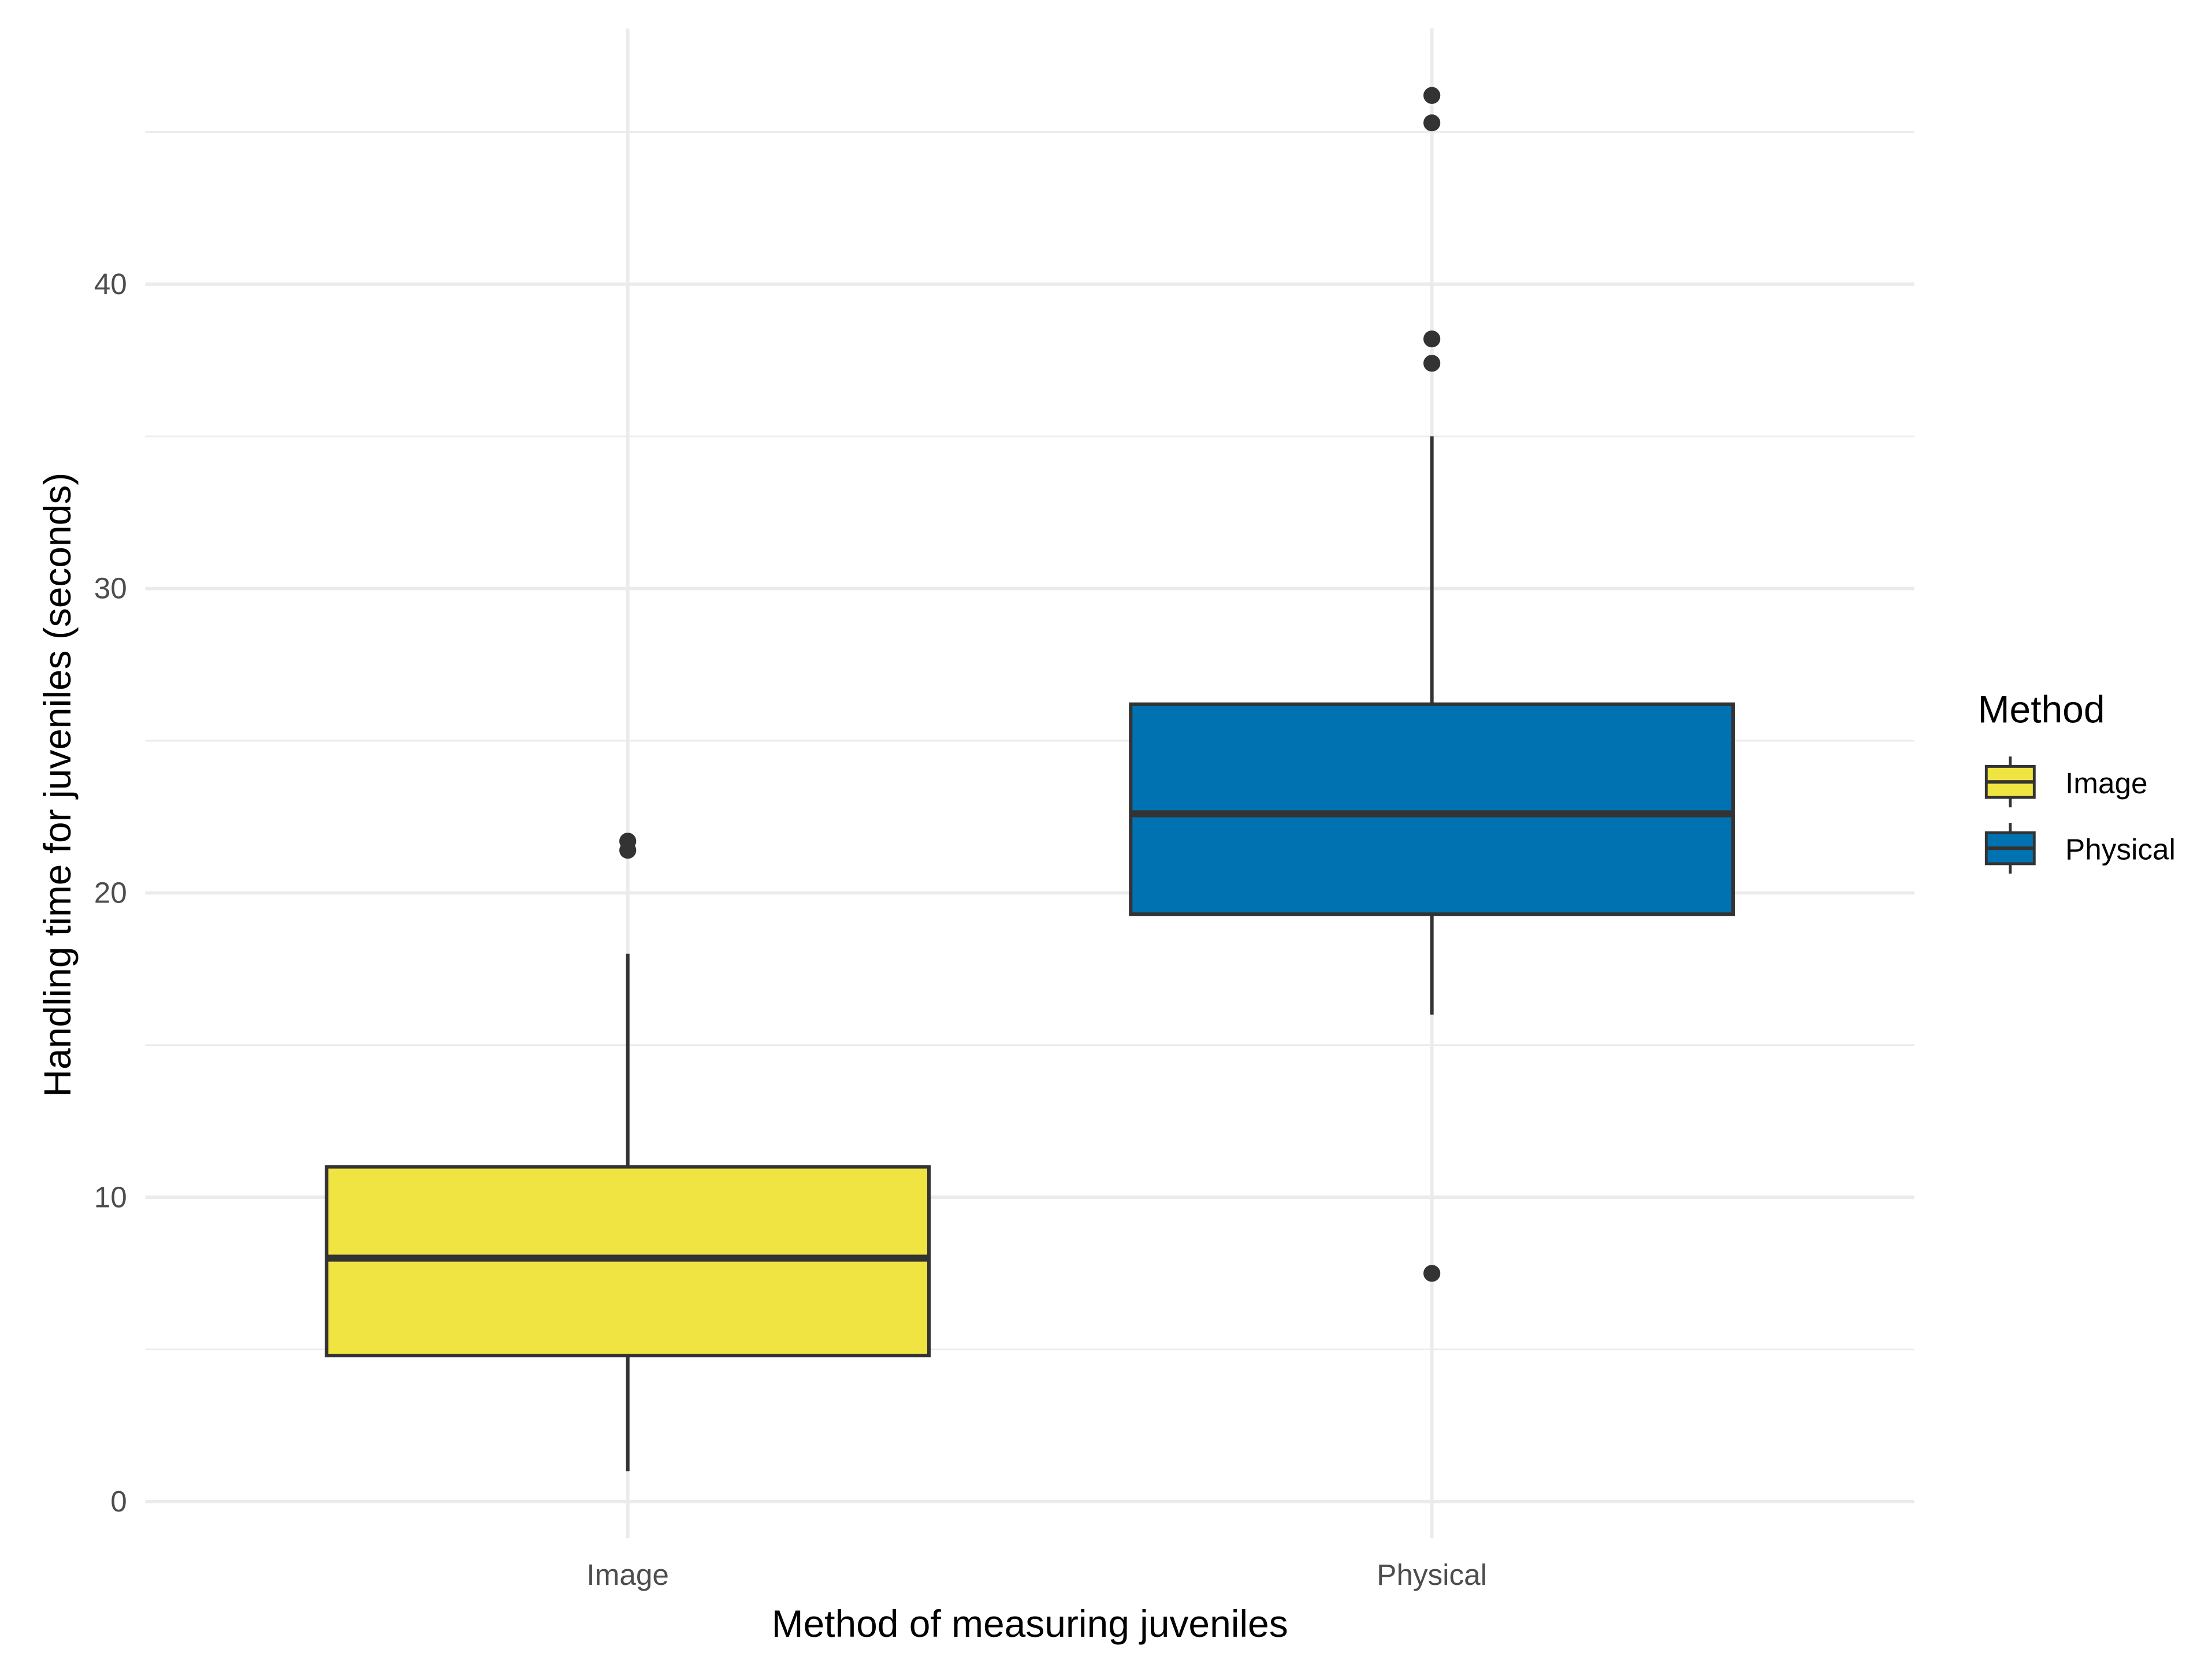  What do you see at coordinates (1036, 1574) in the screenshot?
I see `x-tick-labels: Image Physical` at bounding box center [1036, 1574].